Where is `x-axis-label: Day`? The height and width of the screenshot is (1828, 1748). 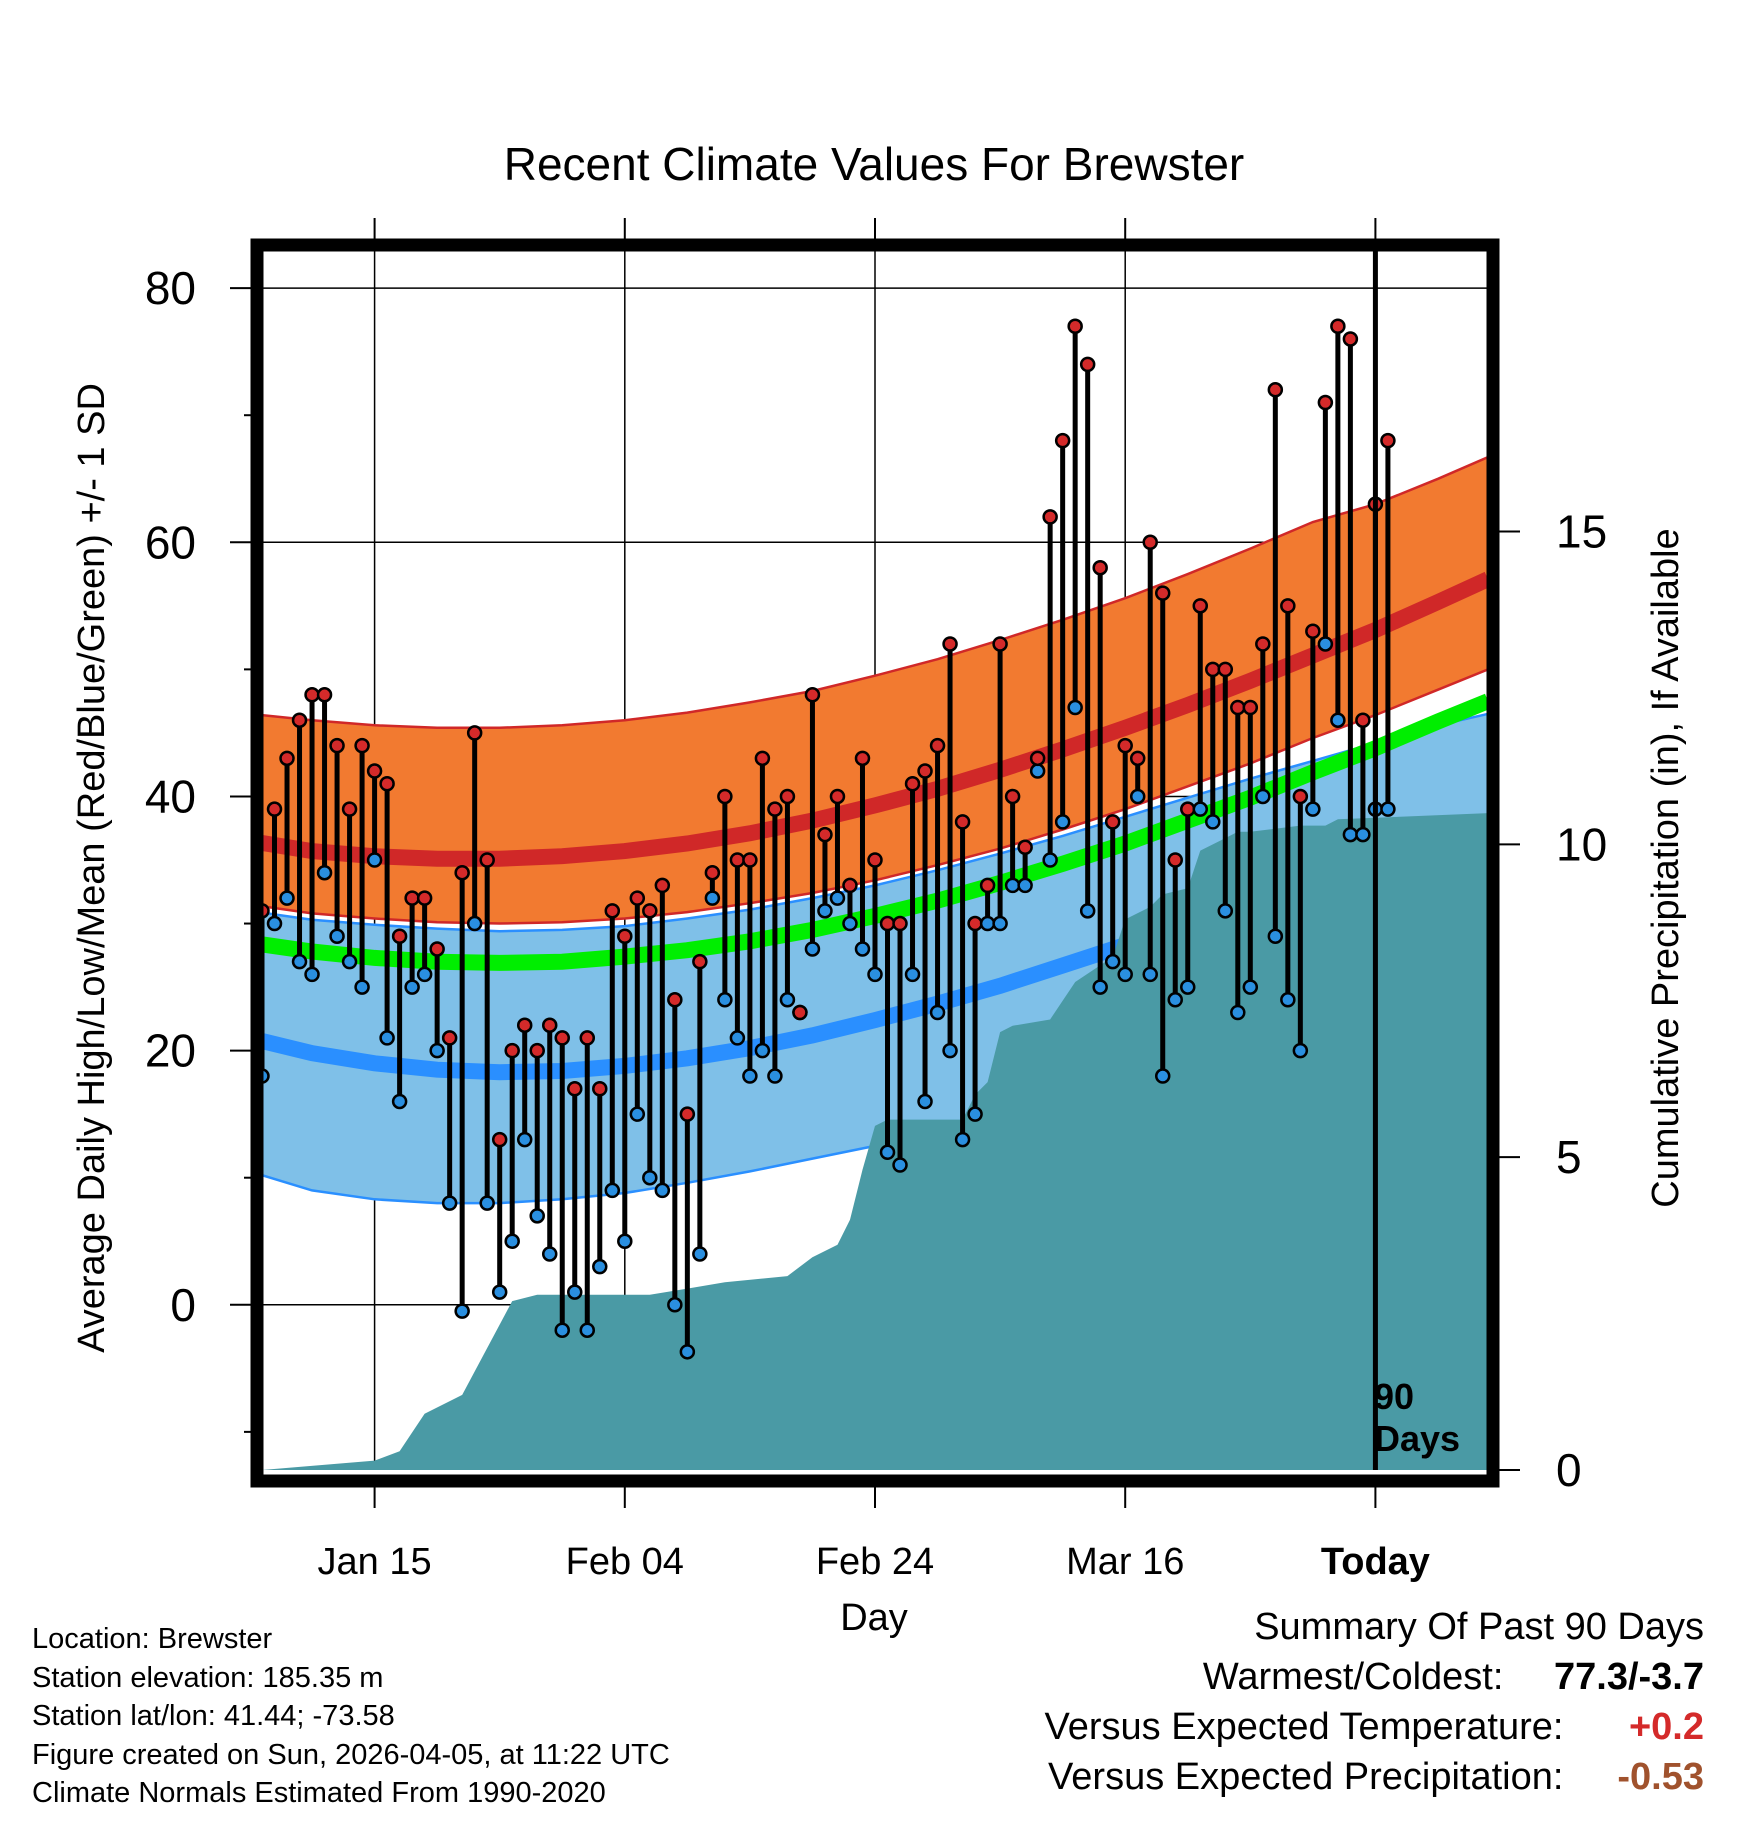 x-axis-label: Day is located at coordinates (874, 1618).